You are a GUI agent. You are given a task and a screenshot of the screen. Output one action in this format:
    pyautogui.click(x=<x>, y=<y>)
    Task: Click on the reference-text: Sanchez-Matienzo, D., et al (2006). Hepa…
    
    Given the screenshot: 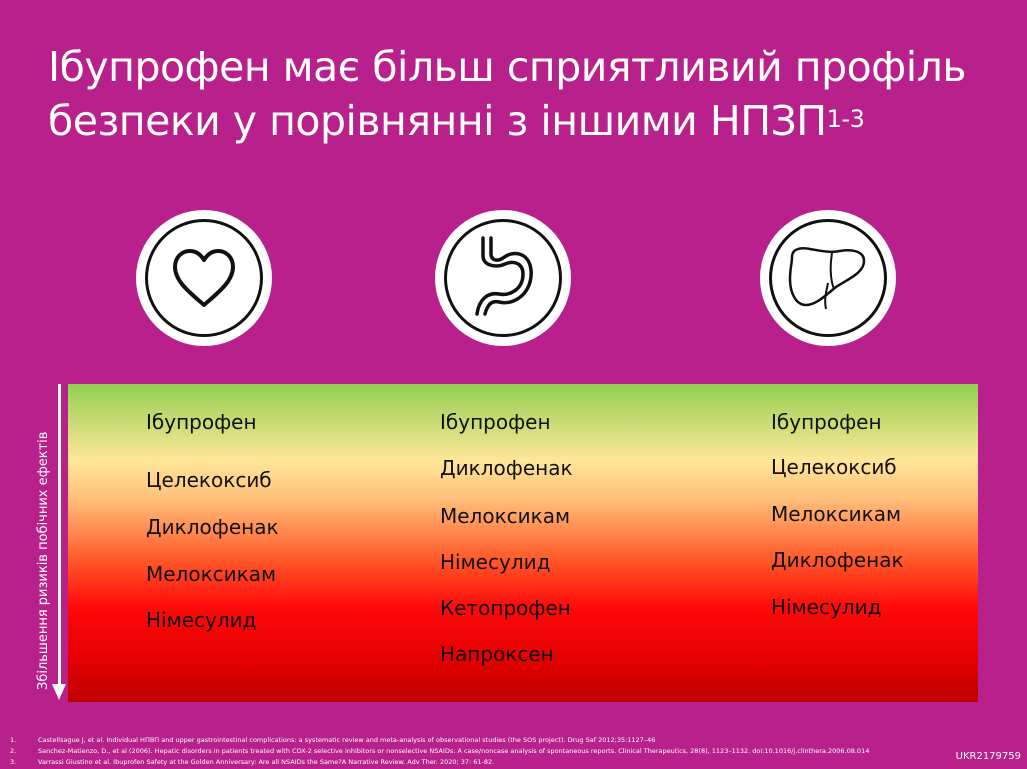 What is the action you would take?
    pyautogui.click(x=454, y=751)
    